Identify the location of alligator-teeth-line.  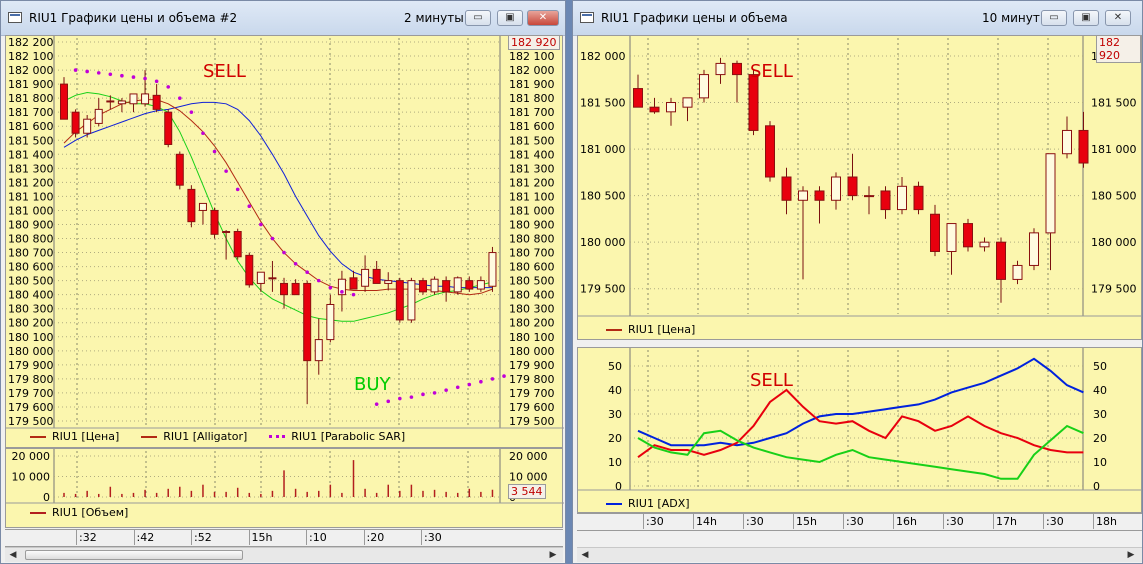
(278, 197).